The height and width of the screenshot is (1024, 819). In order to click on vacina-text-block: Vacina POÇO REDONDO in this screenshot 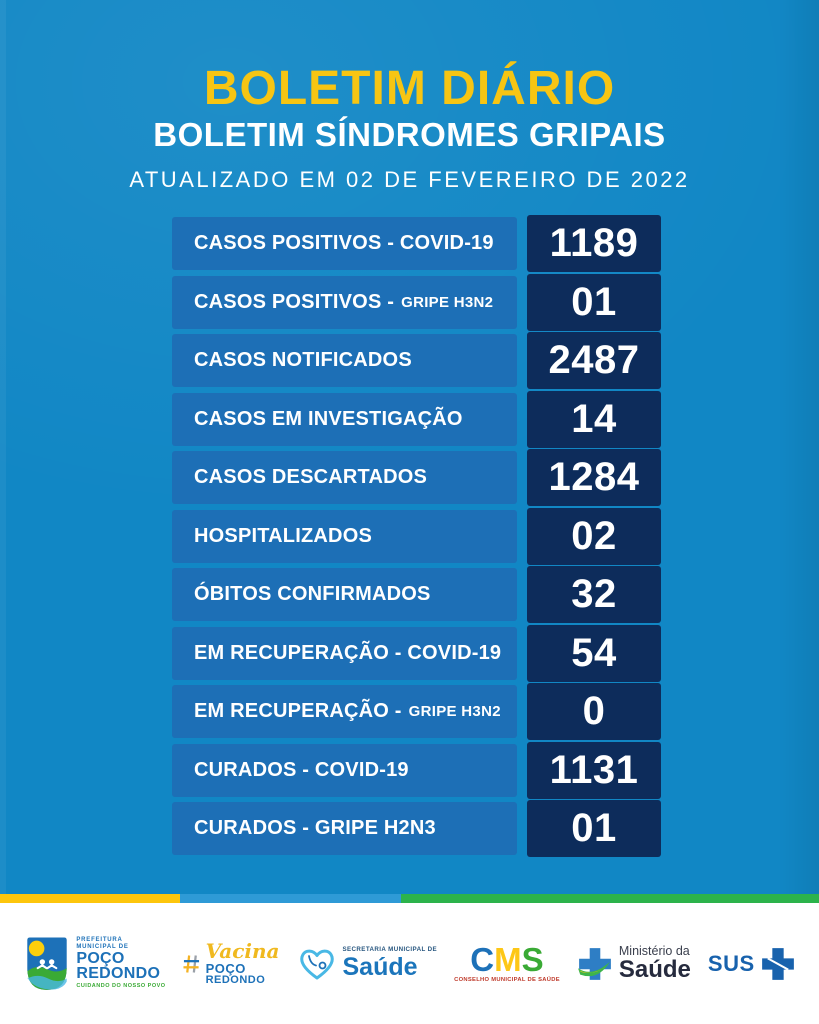, I will do `click(243, 963)`.